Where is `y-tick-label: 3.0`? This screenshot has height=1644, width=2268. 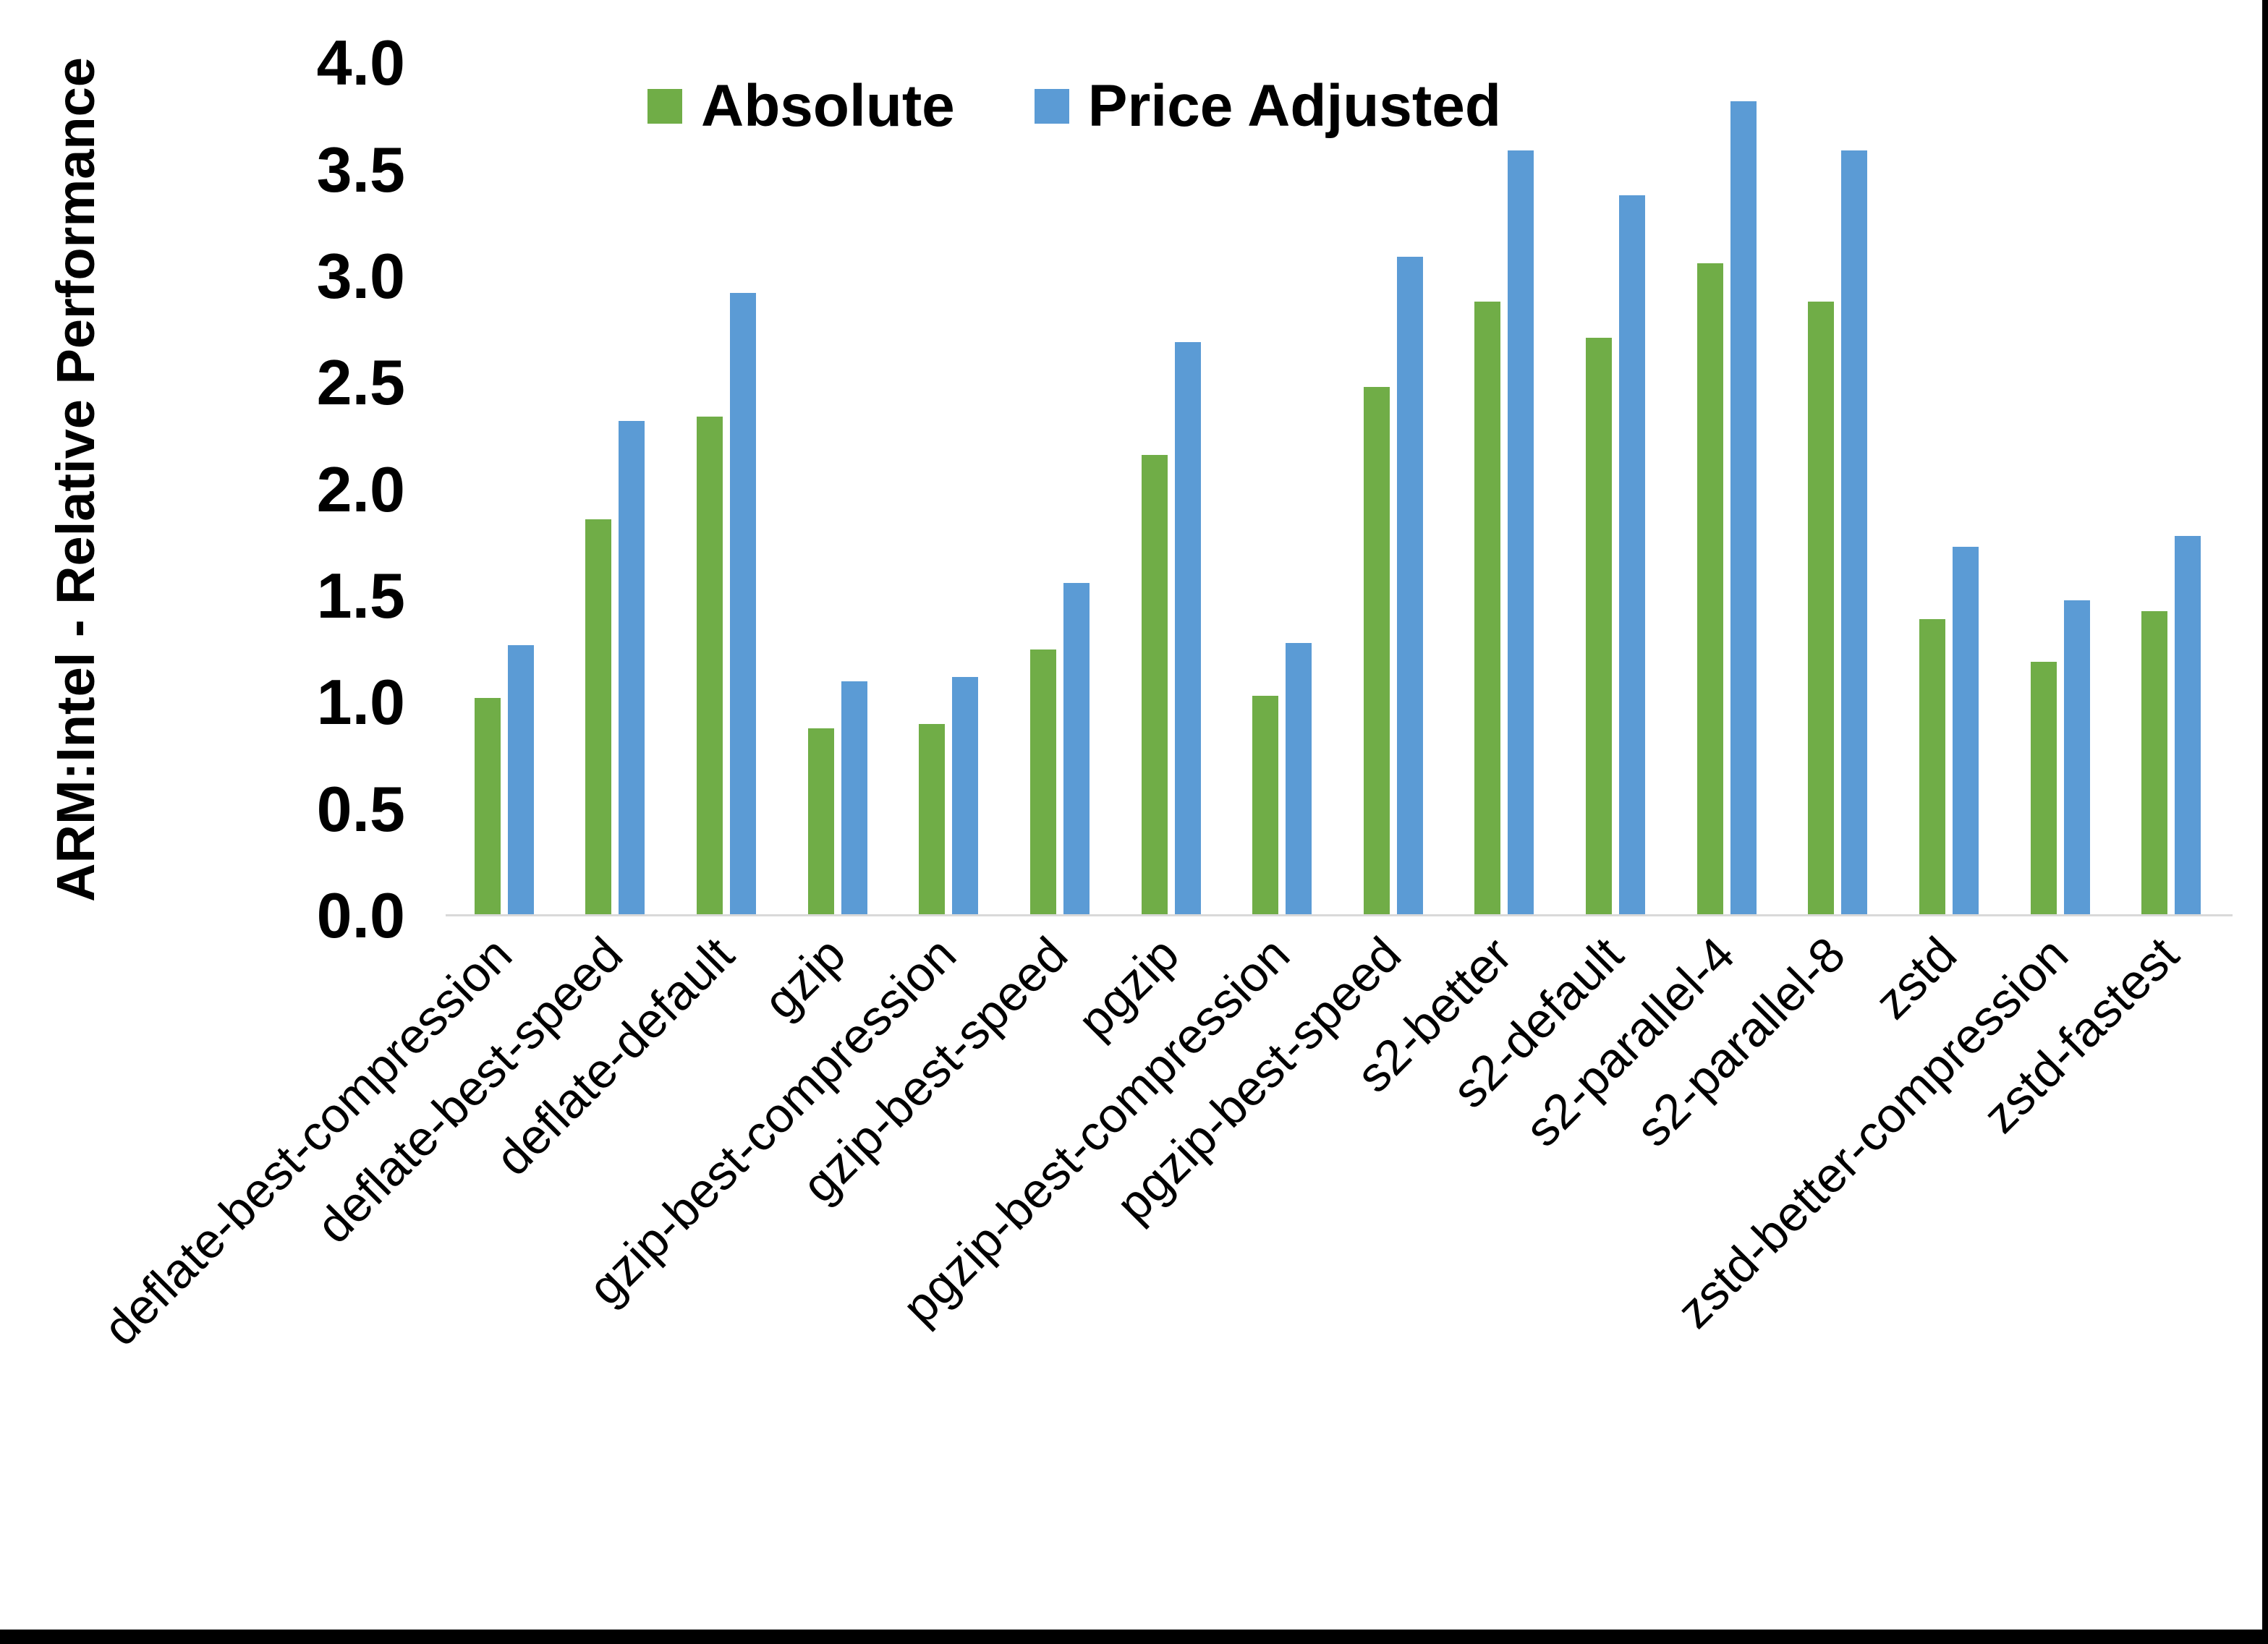 y-tick-label: 3.0 is located at coordinates (360, 275).